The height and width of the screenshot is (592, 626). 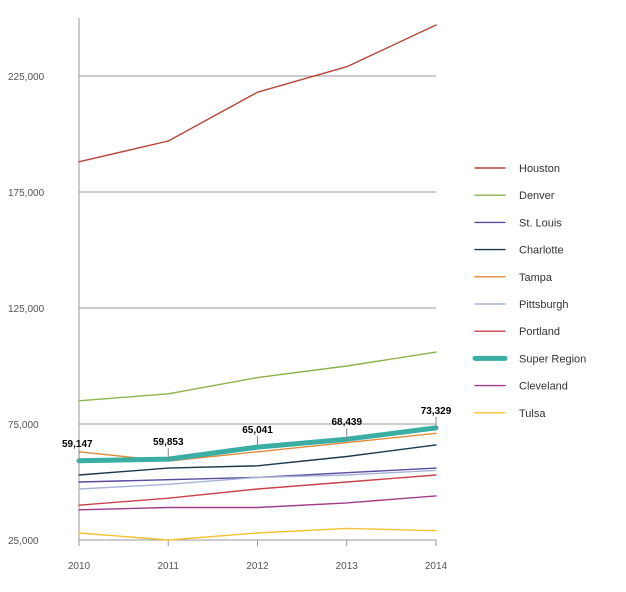 What do you see at coordinates (541, 251) in the screenshot?
I see `legend-label-charlotte: Charlotte` at bounding box center [541, 251].